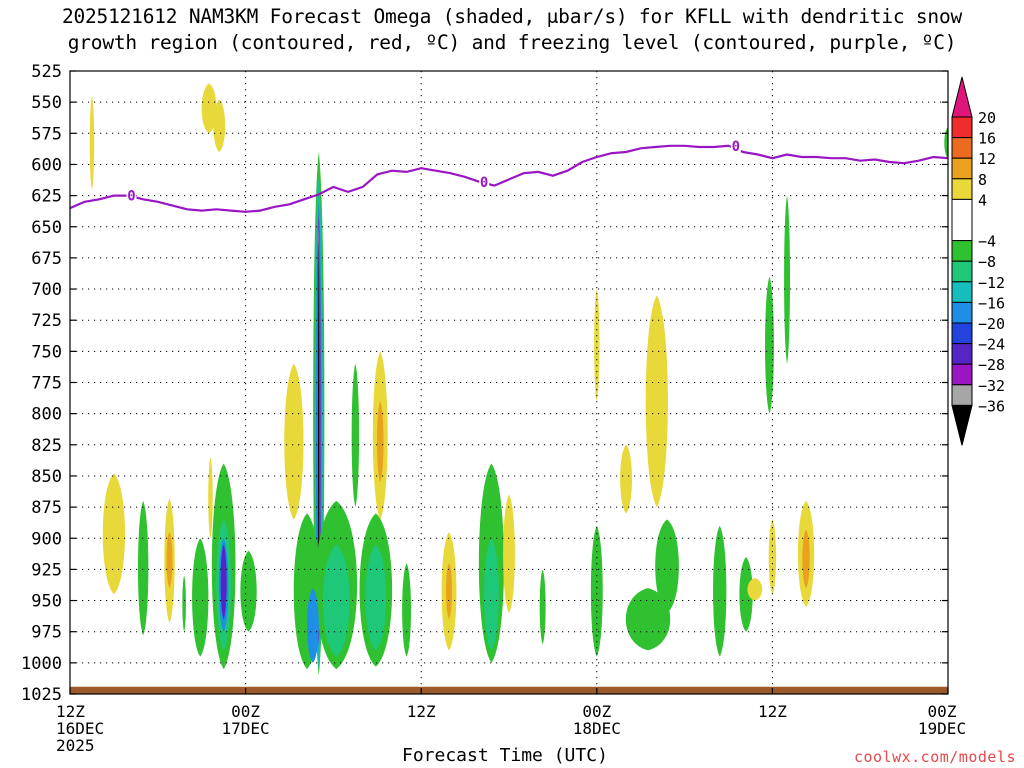  Describe the element at coordinates (991, 386) in the screenshot. I see `colorbar-label: −32` at that location.